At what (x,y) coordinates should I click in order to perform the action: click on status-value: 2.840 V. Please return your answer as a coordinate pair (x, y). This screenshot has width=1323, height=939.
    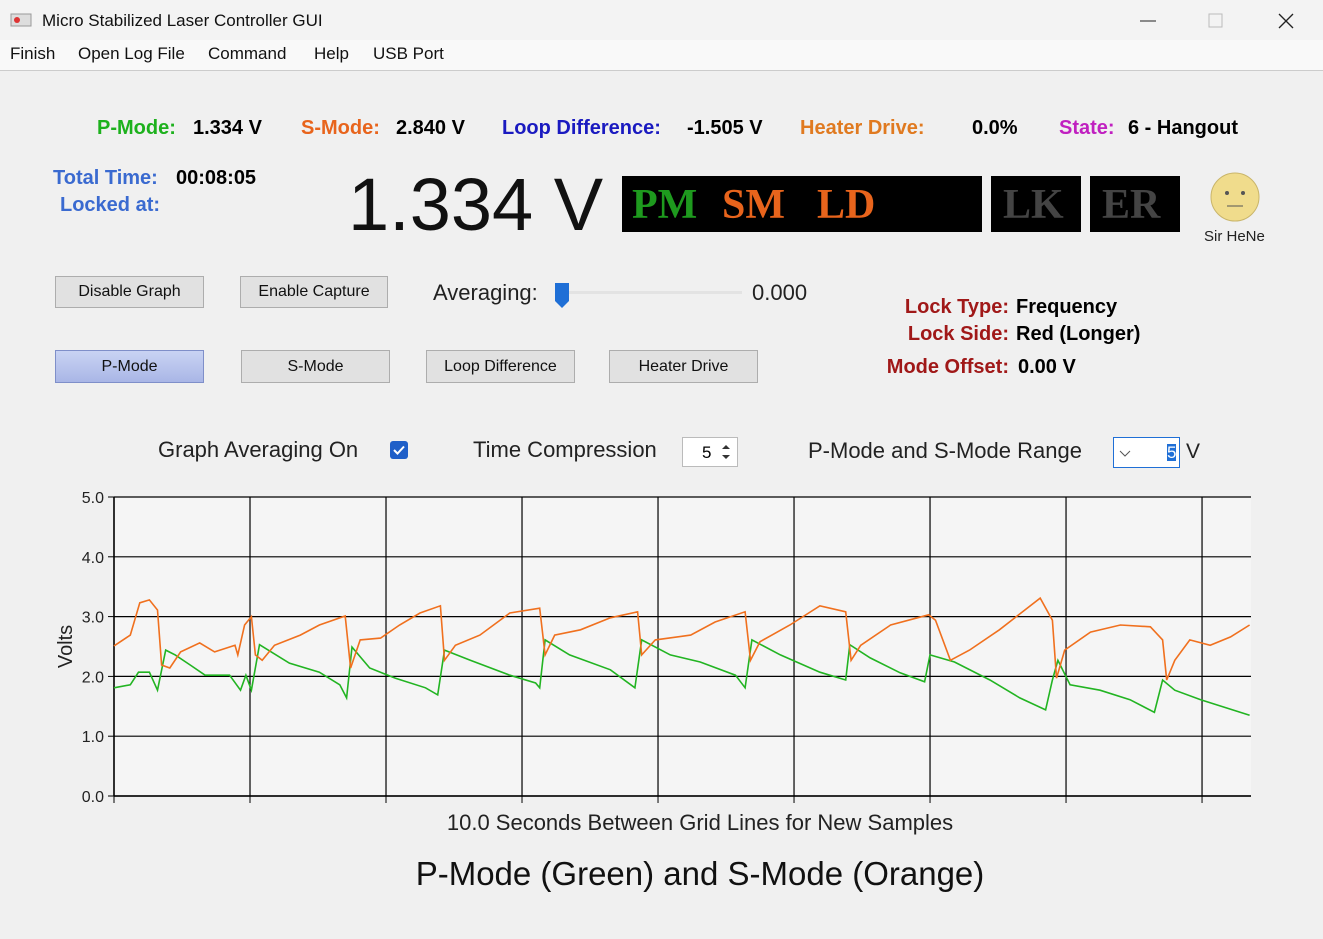
    Looking at the image, I should click on (430, 128).